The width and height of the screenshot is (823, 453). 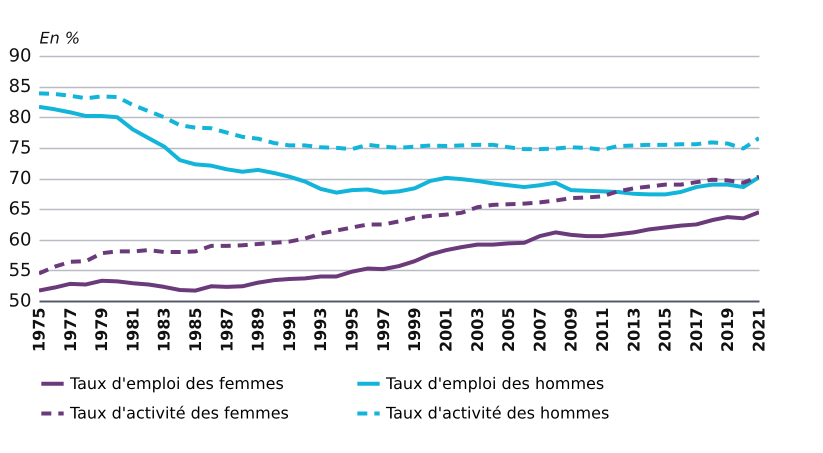 What do you see at coordinates (602, 330) in the screenshot?
I see `x-tick-label: 2011` at bounding box center [602, 330].